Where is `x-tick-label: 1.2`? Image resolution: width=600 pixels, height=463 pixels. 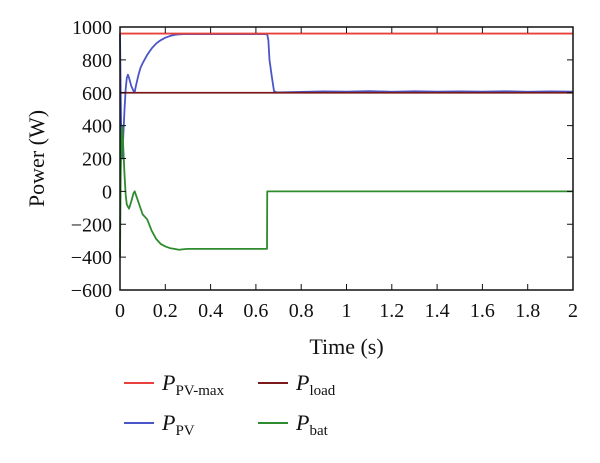 x-tick-label: 1.2 is located at coordinates (391, 311).